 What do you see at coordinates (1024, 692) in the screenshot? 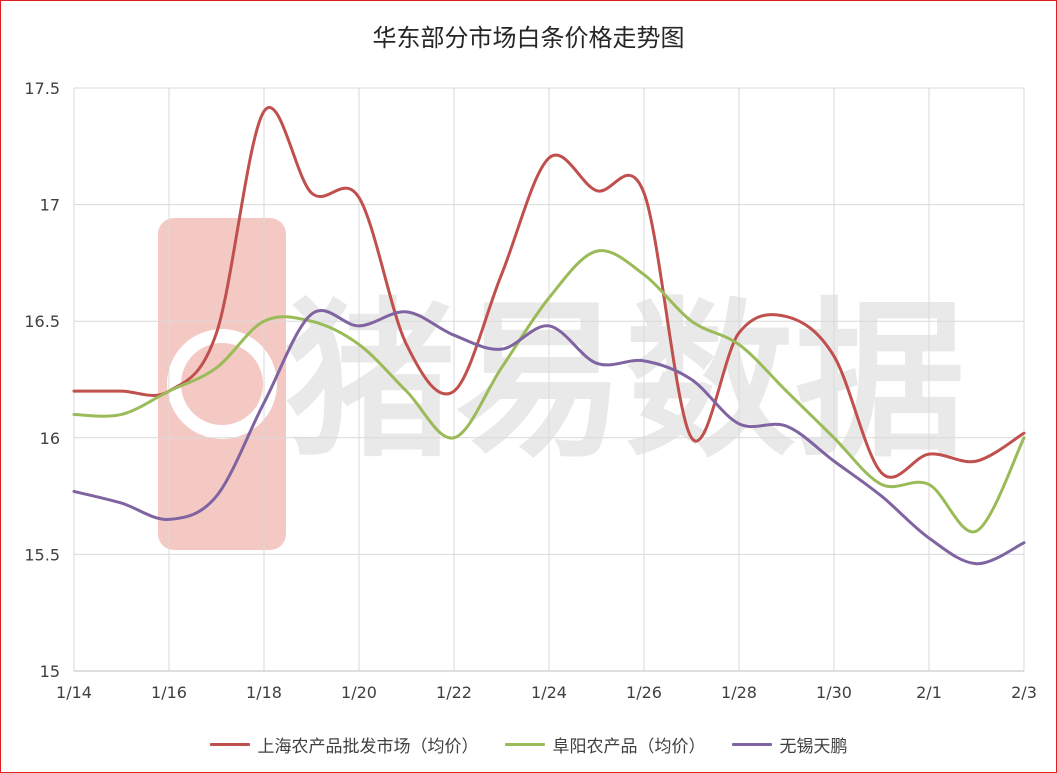
I see `x-tick-label: 2/3` at bounding box center [1024, 692].